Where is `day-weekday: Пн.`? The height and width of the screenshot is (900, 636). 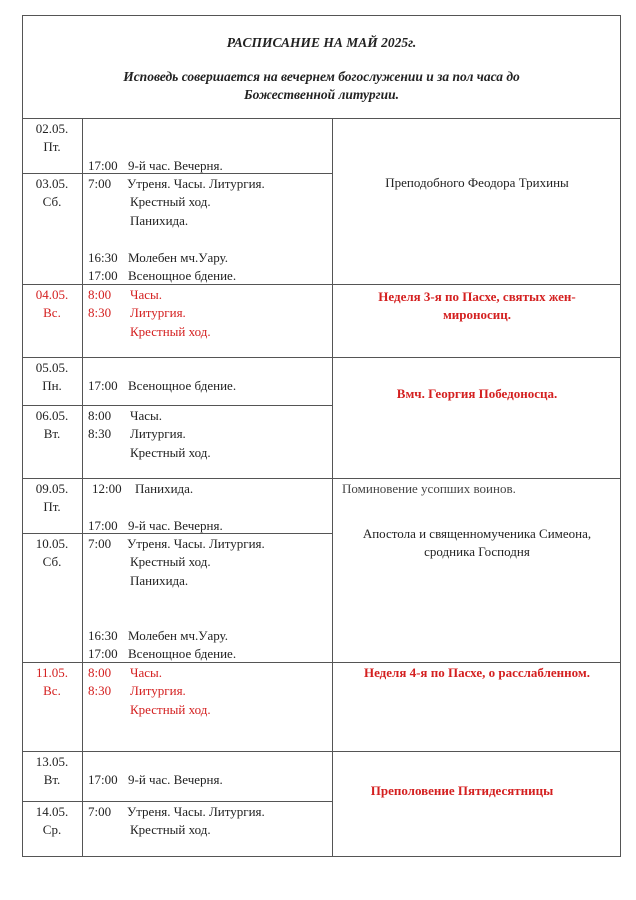 day-weekday: Пн. is located at coordinates (52, 386).